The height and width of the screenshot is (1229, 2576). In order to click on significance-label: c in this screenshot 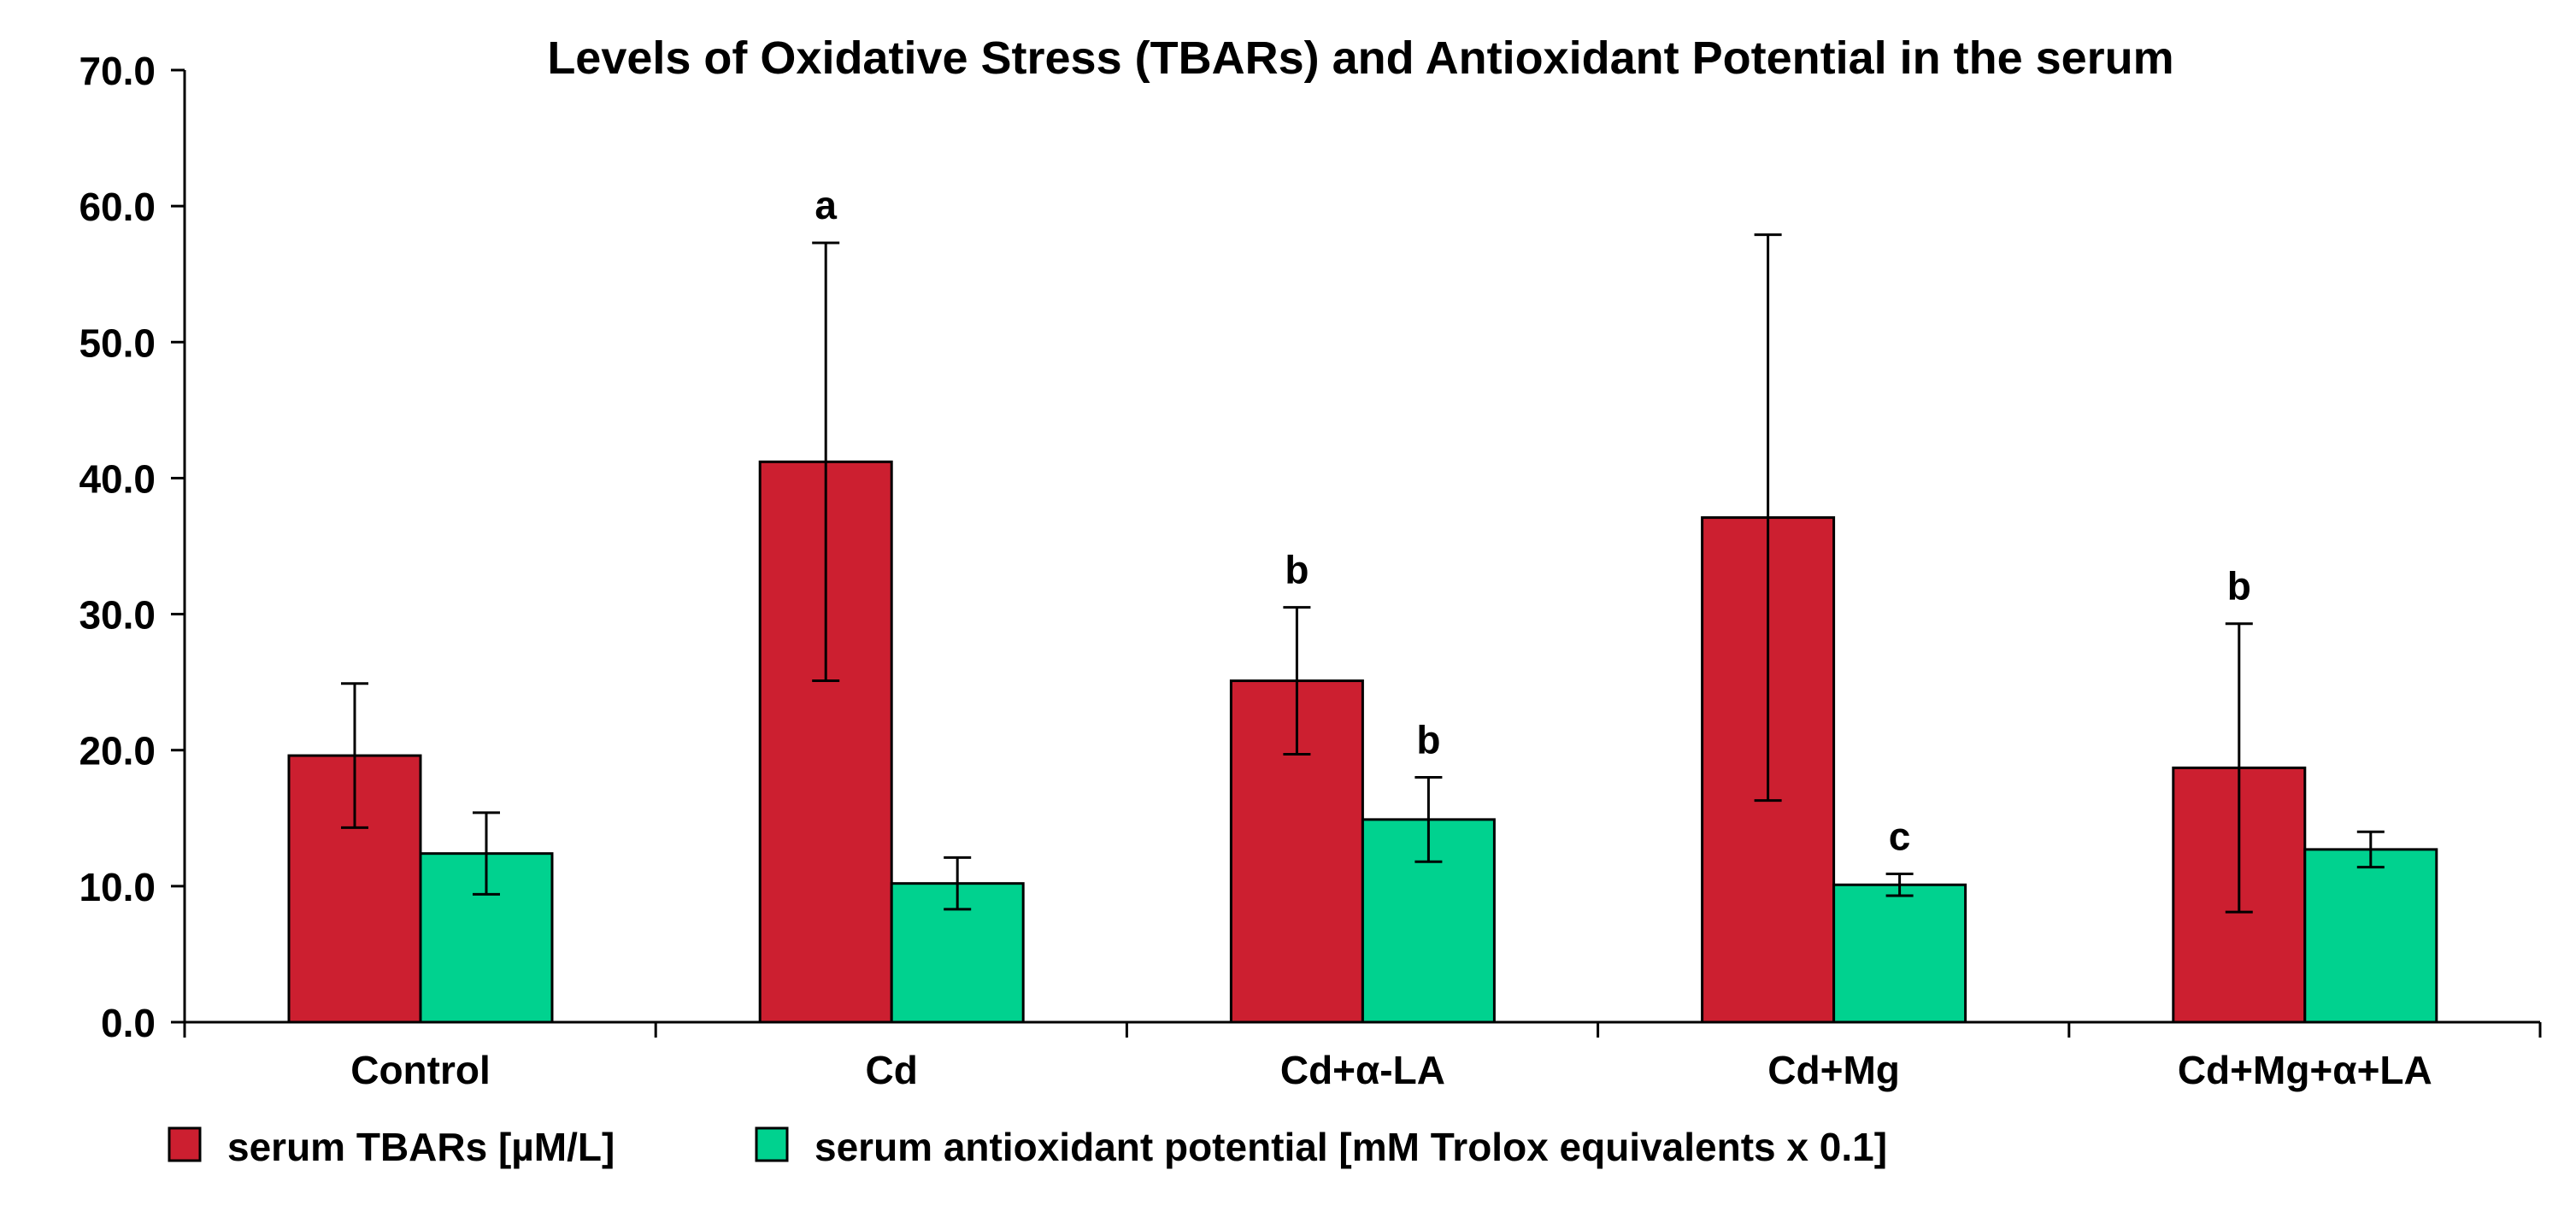, I will do `click(1900, 837)`.